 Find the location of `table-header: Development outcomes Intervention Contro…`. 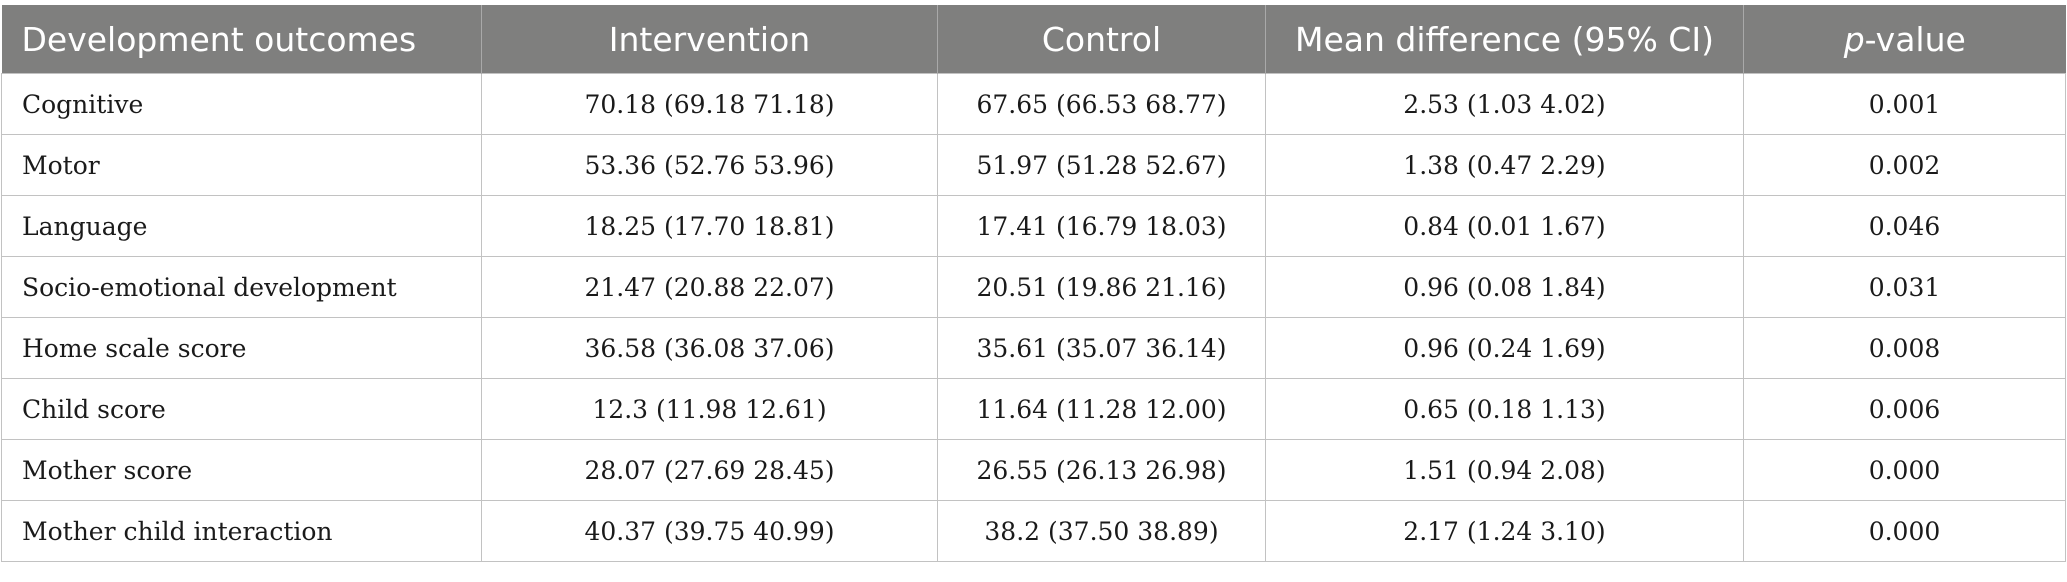

table-header: Development outcomes Intervention Contro… is located at coordinates (1033, 39).